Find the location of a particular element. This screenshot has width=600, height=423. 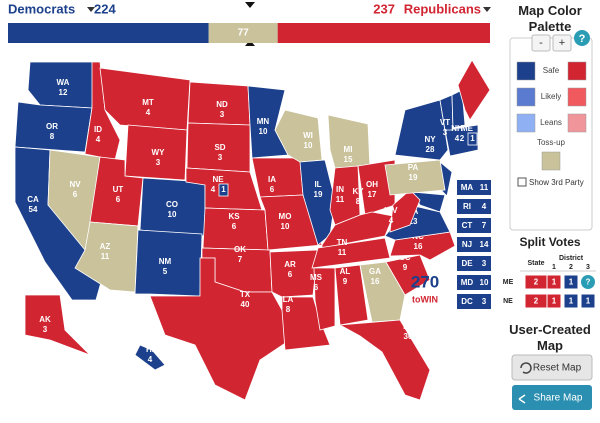

state-abbr: LA is located at coordinates (288, 299).